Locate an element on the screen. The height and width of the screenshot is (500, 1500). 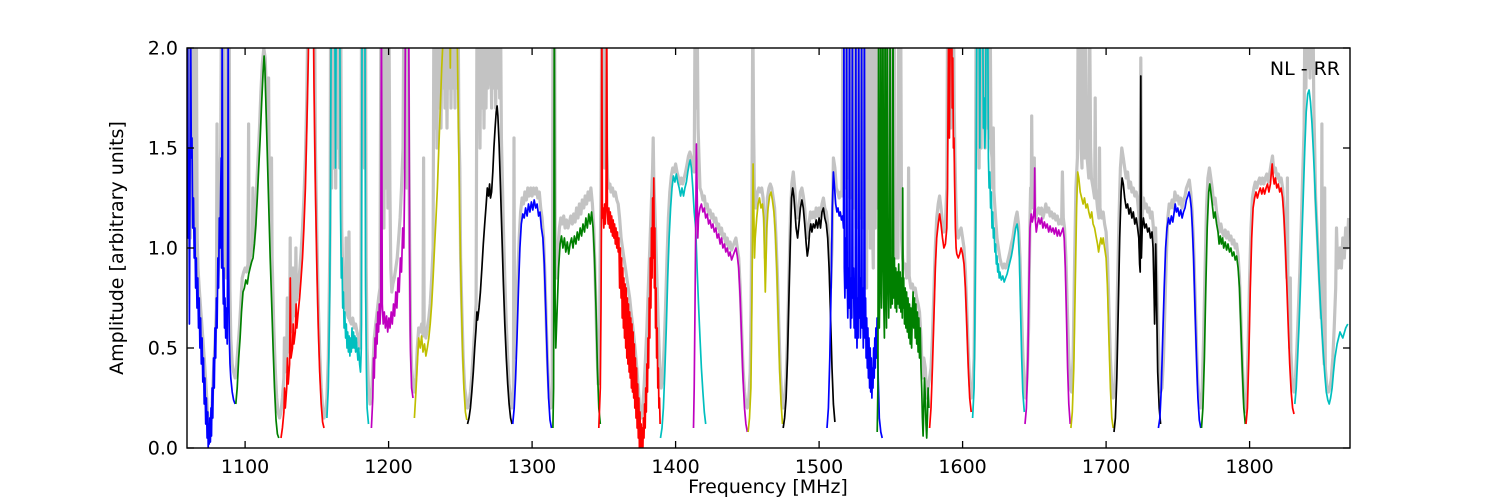
y-tick-label: 0.5 is located at coordinates (163, 349).